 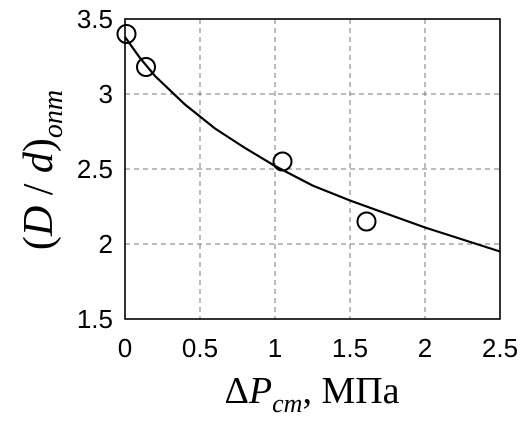 I want to click on x-tick-label: 2.5, so click(x=500, y=348).